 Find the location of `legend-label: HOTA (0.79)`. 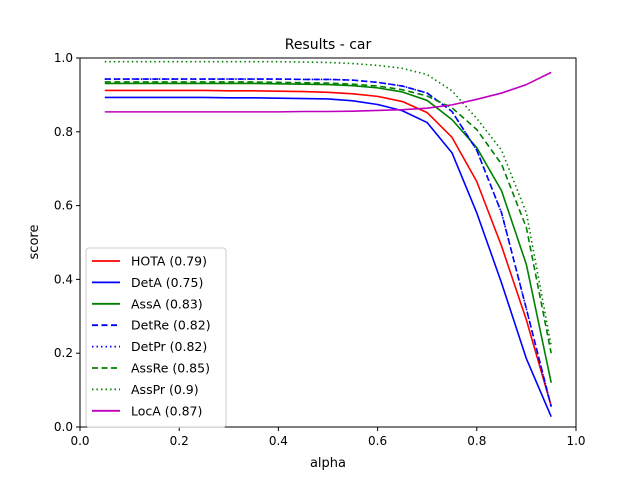

legend-label: HOTA (0.79) is located at coordinates (169, 261).